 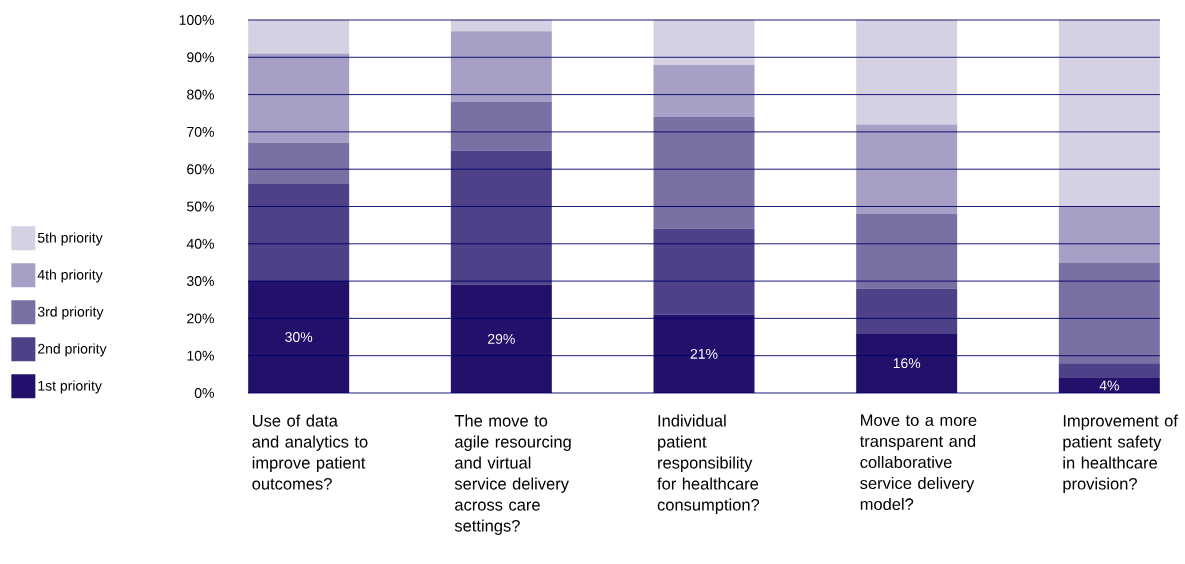 What do you see at coordinates (200, 281) in the screenshot?
I see `y-tick-label: 30%` at bounding box center [200, 281].